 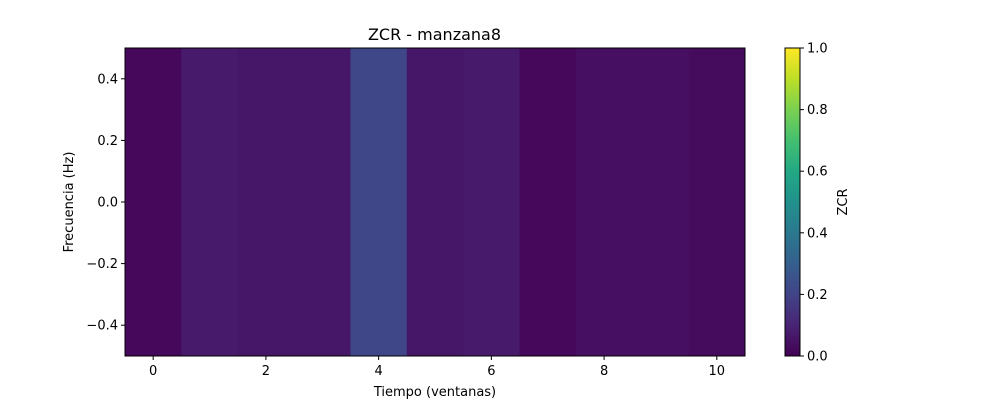 I want to click on y-tick-label: 0.0, so click(x=107, y=203).